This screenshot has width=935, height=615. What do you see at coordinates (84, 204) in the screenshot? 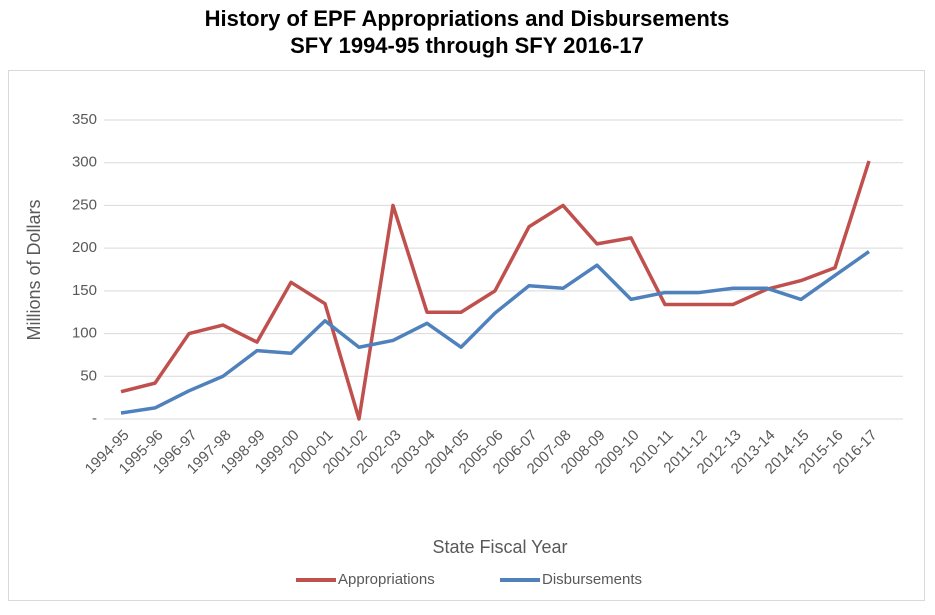
I see `y-tick-label: 250` at bounding box center [84, 204].